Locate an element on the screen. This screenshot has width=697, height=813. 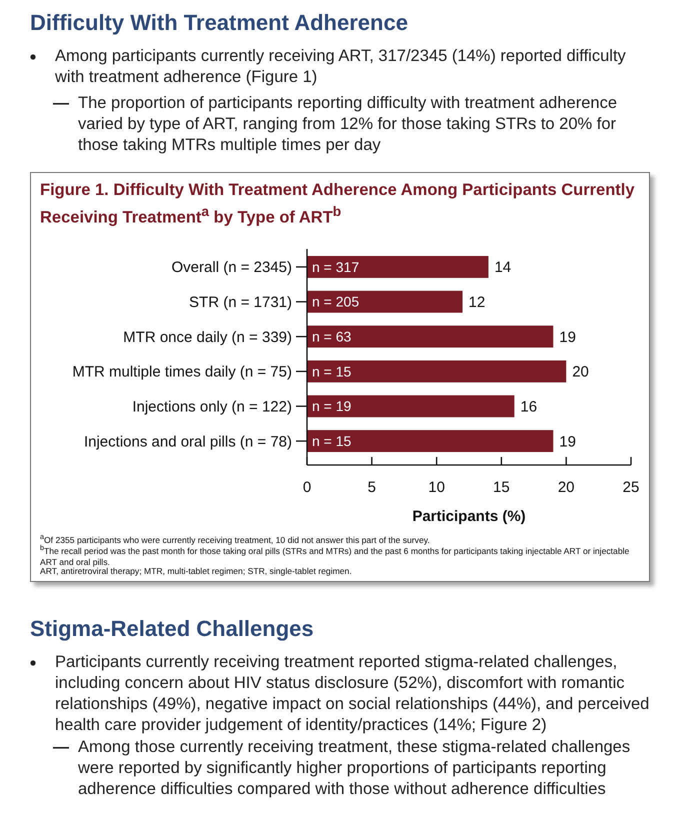
text: $^{a}$Of 2355 participants who were currently receiving treatment, 10 did not answer this part of the survey. is located at coordinates (235, 538).